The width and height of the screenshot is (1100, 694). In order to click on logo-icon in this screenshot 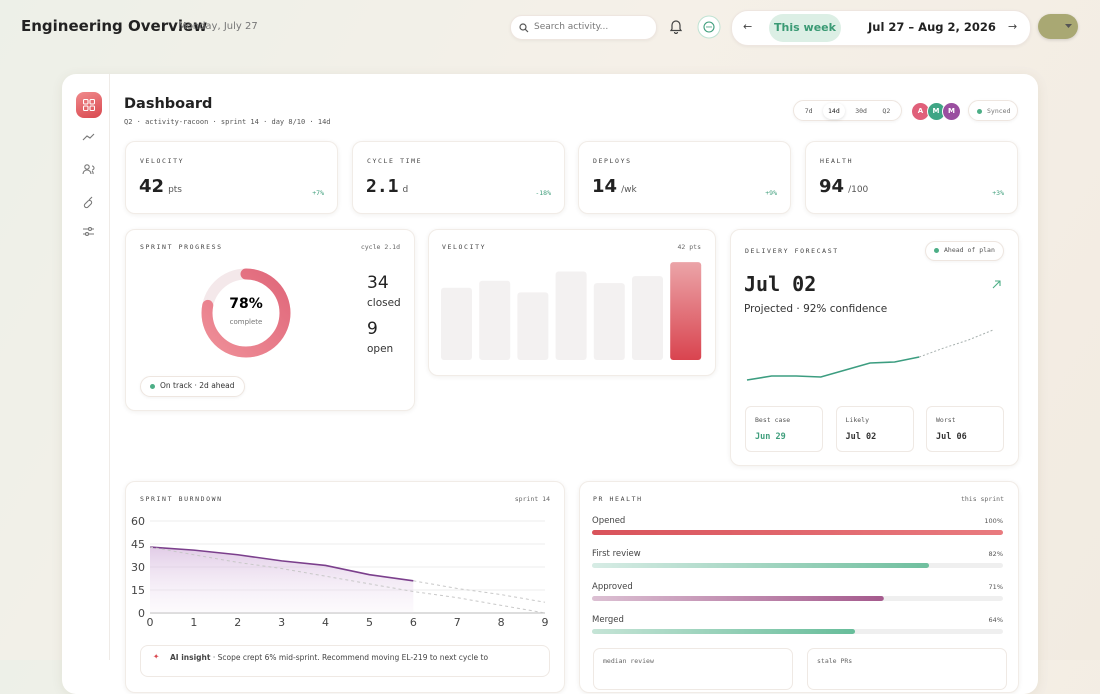, I will do `click(89, 105)`.